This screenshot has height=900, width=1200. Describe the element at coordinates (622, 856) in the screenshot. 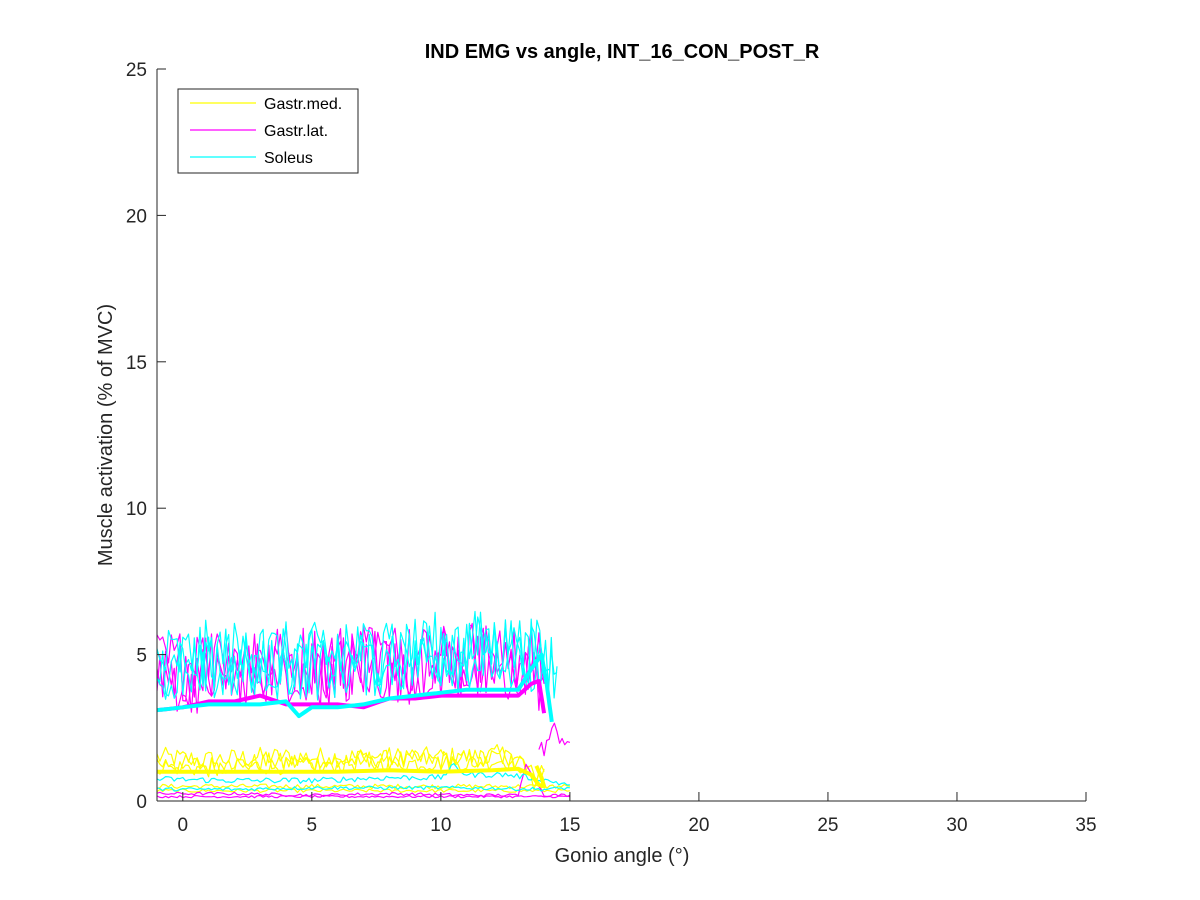

I see `x-axis-label: Gonio angle (°)` at that location.